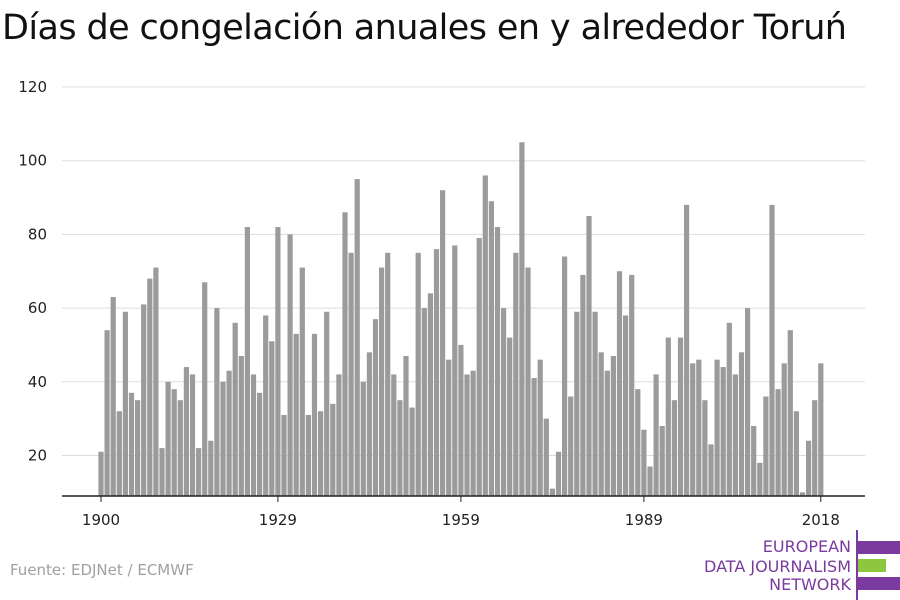 The width and height of the screenshot is (900, 600). I want to click on bar-1969, so click(522, 319).